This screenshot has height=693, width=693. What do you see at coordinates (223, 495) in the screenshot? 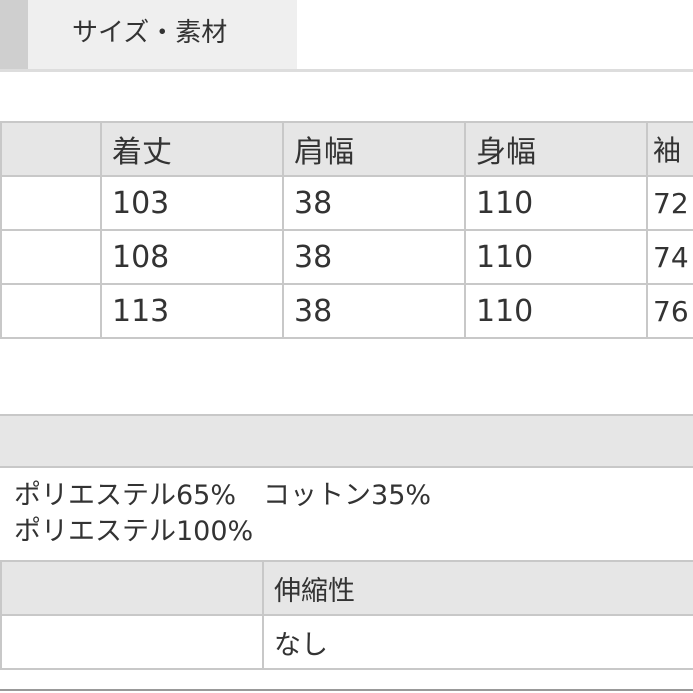
I see `material-line: ポリエステル65% コットン35%` at bounding box center [223, 495].